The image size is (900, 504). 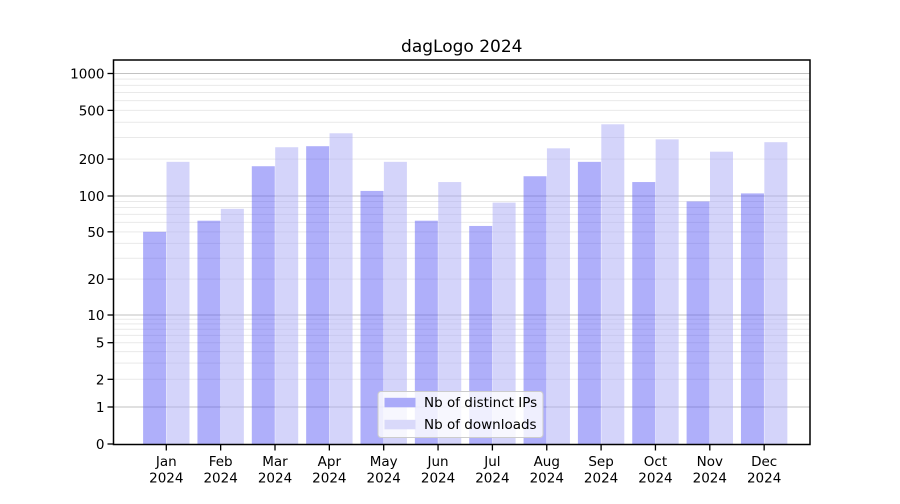 I want to click on y-tick-label-5: 5, so click(x=100, y=344).